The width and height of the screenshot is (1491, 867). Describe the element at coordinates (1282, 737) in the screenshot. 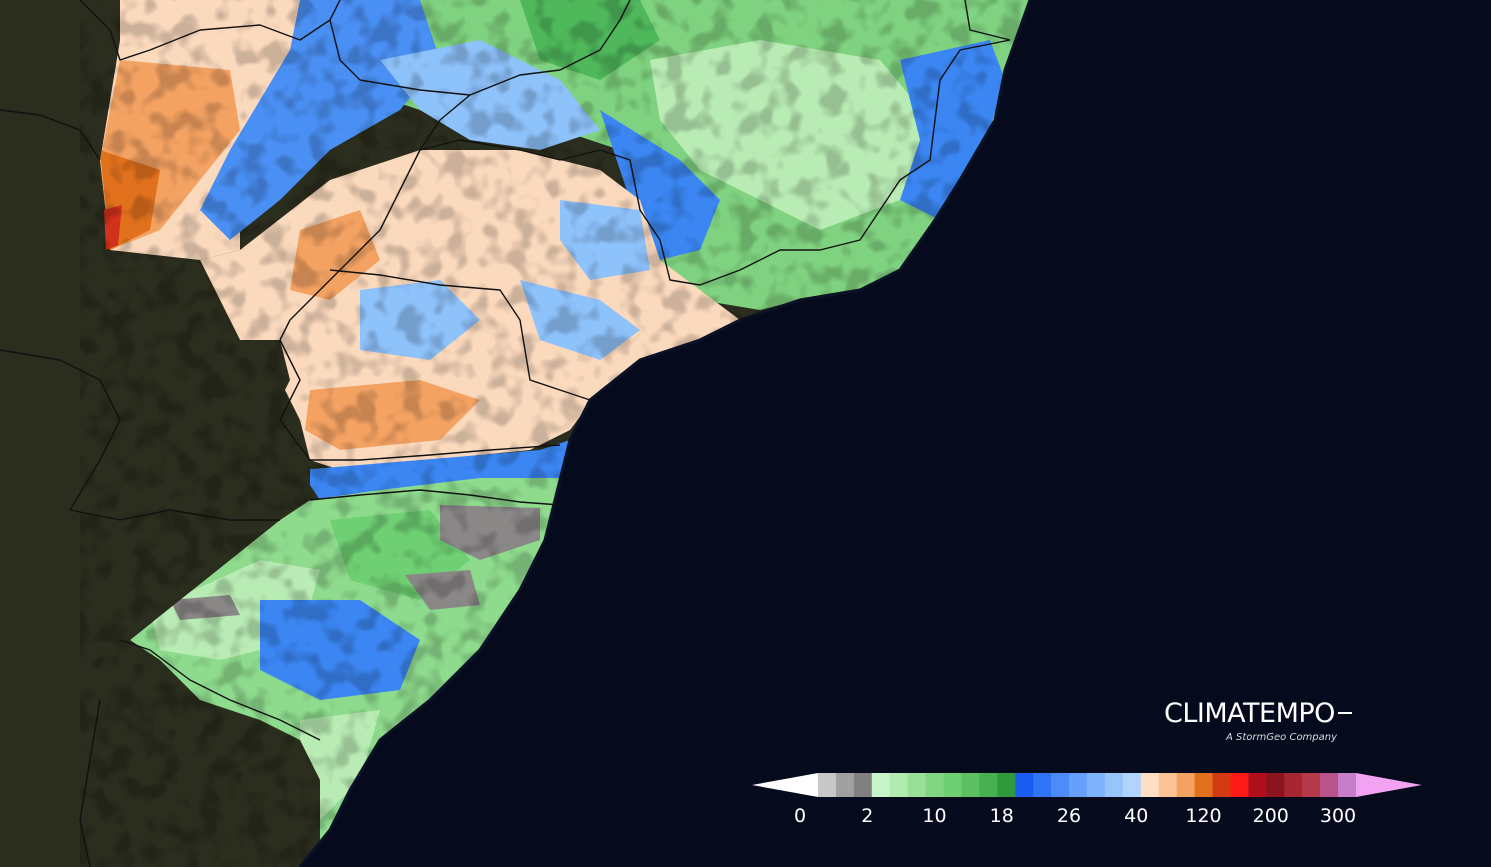

I see `brand-subtitle: A StormGeo Company` at that location.